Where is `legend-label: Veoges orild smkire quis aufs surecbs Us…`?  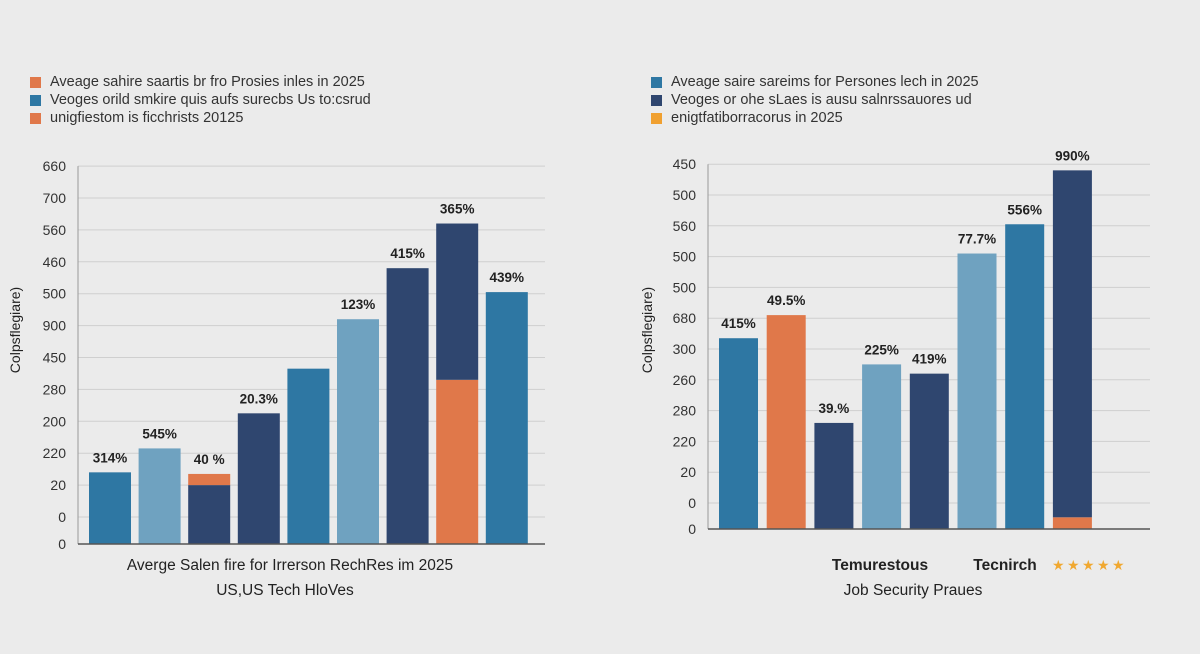
legend-label: Veoges orild smkire quis aufs surecbs Us… is located at coordinates (210, 100).